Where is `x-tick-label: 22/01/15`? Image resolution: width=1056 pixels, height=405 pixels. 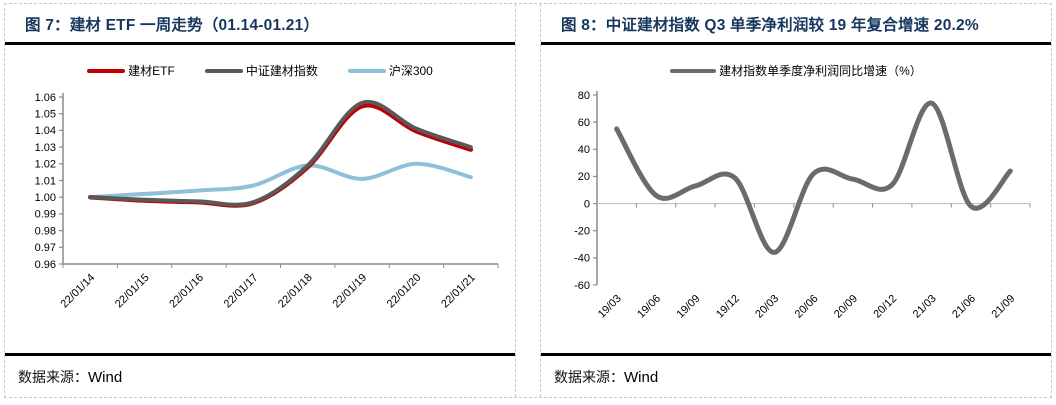 x-tick-label: 22/01/15 is located at coordinates (131, 291).